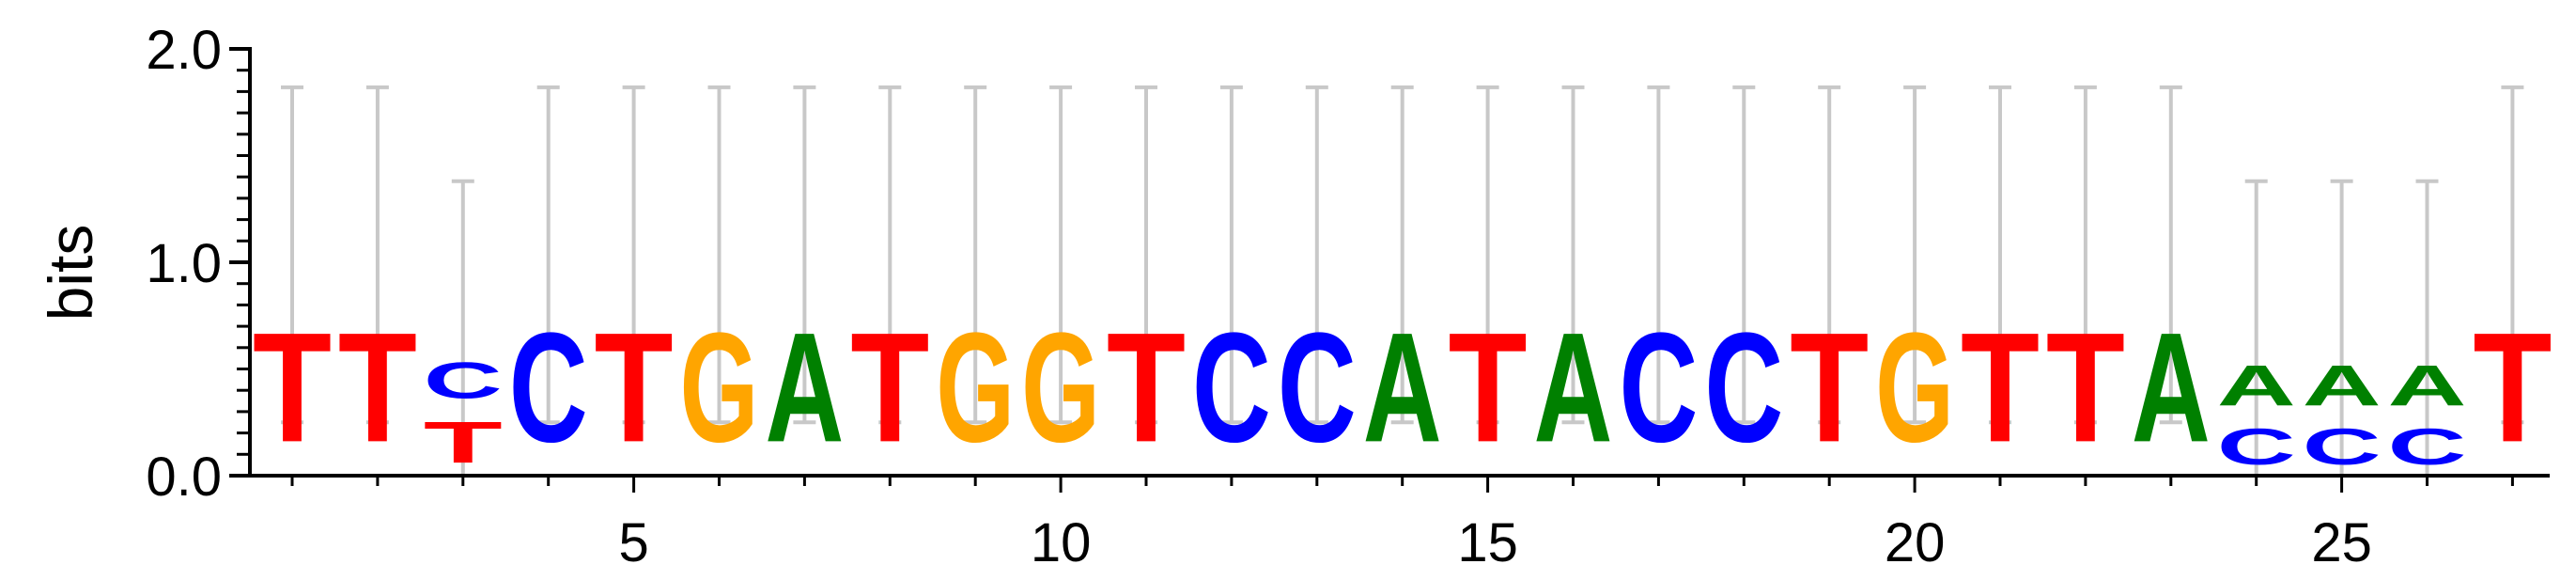  I want to click on y-tick-label: 2.0, so click(184, 50).